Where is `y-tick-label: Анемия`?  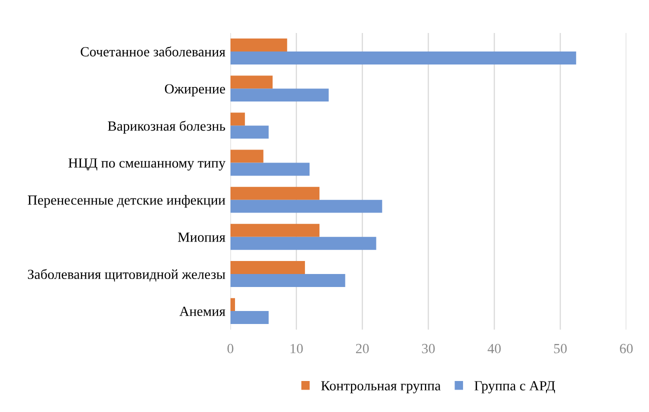 y-tick-label: Анемия is located at coordinates (202, 311).